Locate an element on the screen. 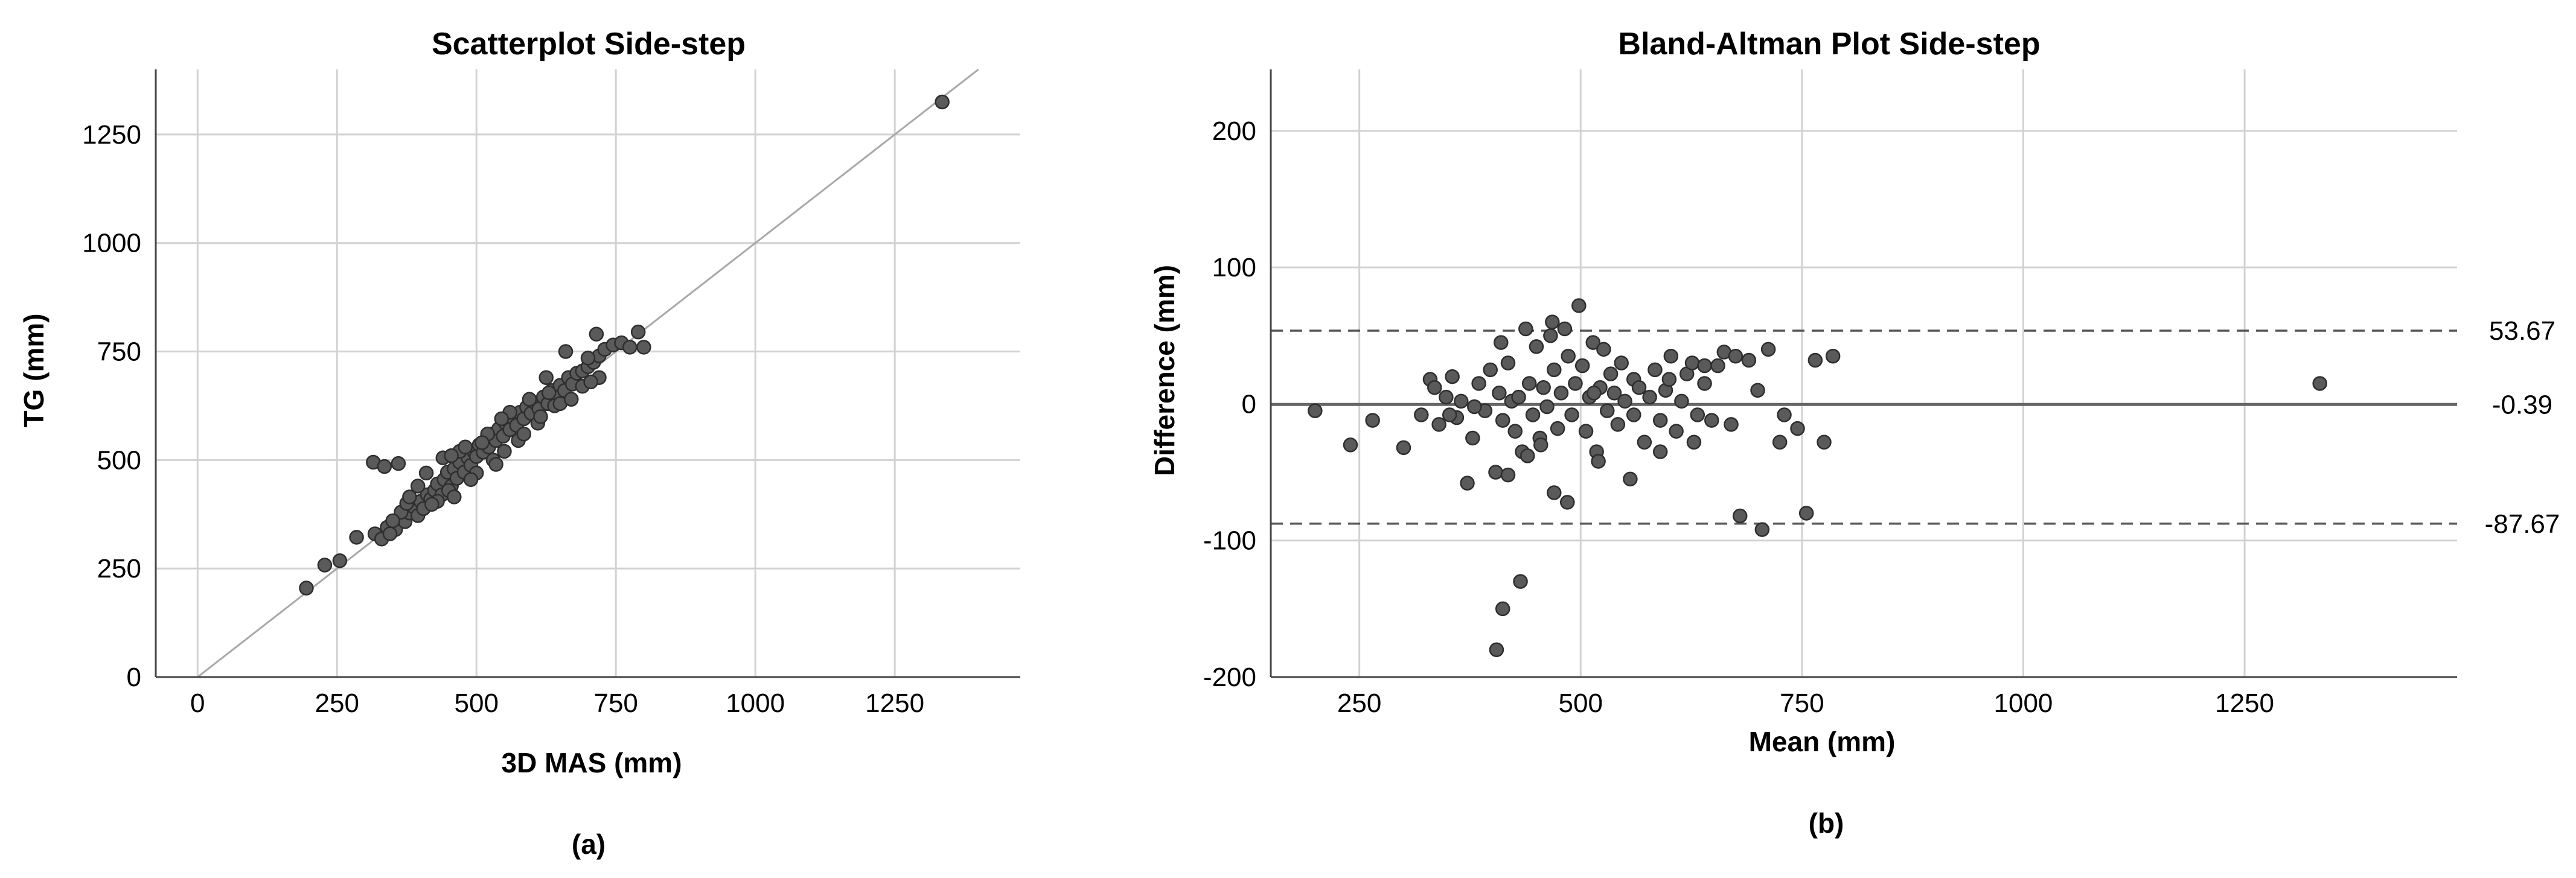  y-tick-label: 1250 is located at coordinates (112, 135).